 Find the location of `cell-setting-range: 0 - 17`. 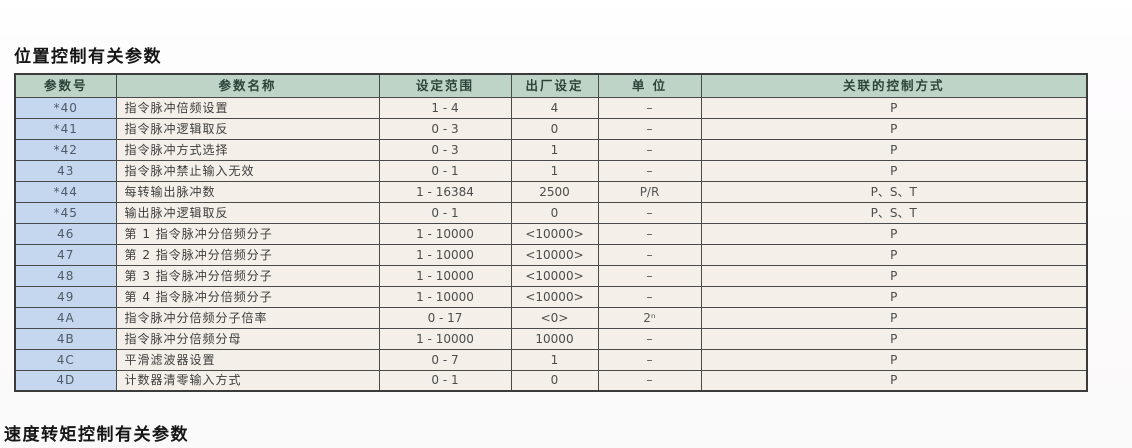

cell-setting-range: 0 - 17 is located at coordinates (445, 317).